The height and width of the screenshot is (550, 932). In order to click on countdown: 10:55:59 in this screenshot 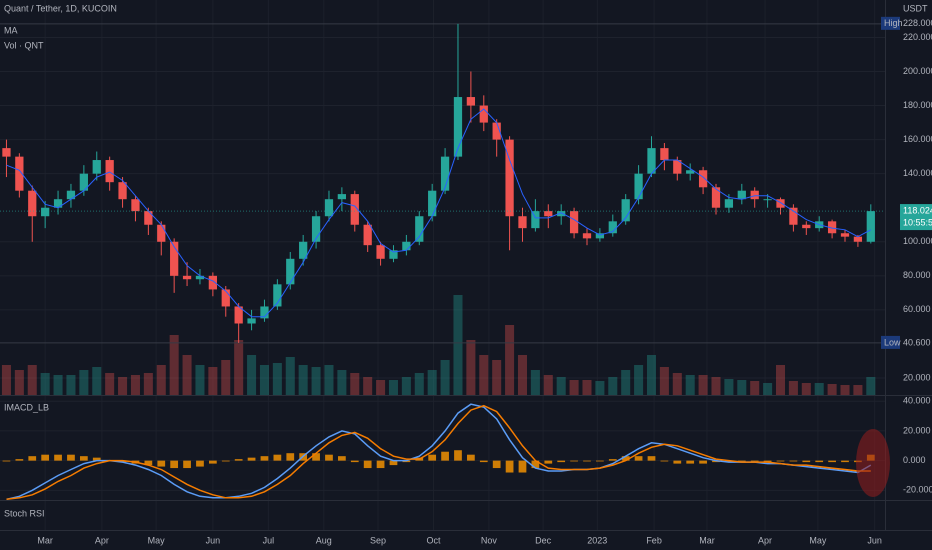, I will do `click(917, 222)`.